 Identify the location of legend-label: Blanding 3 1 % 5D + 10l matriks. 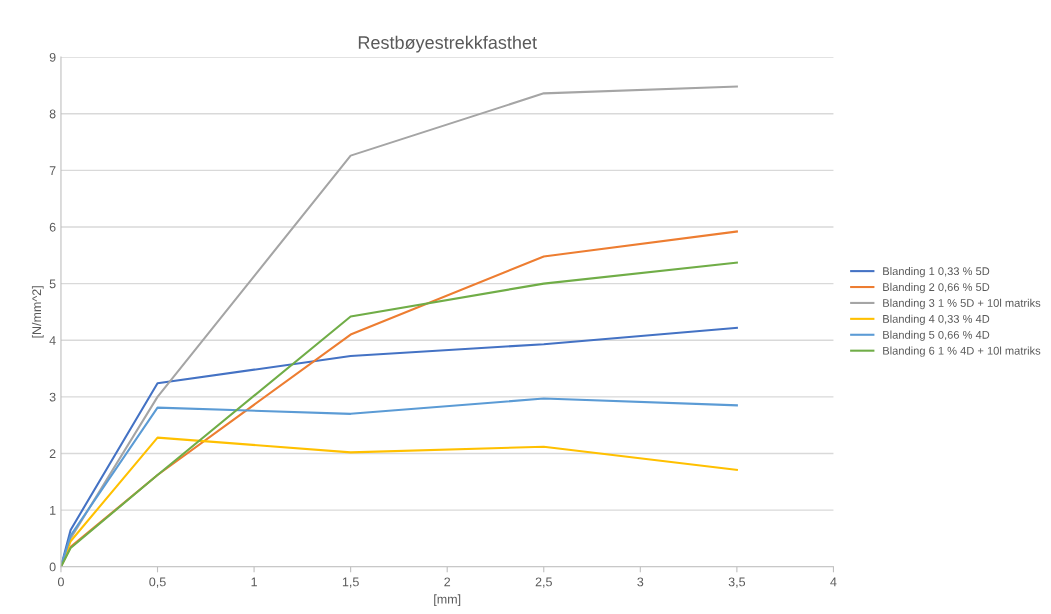
(962, 304).